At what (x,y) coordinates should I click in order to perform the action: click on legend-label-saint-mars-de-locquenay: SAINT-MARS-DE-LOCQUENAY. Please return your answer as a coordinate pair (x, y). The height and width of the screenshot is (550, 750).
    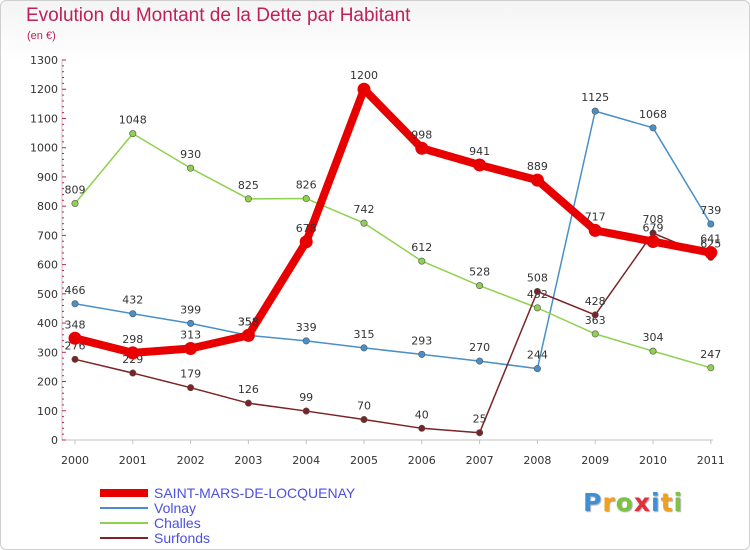
    Looking at the image, I should click on (255, 493).